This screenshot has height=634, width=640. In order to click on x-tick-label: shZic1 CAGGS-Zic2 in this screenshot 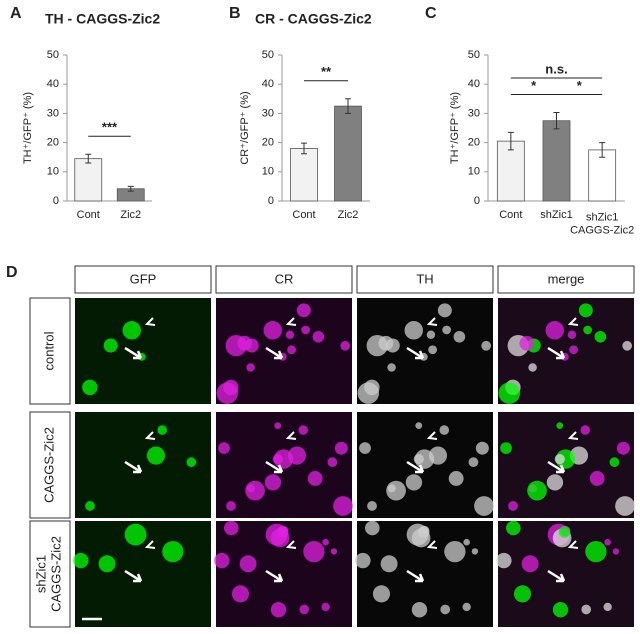, I will do `click(602, 224)`.